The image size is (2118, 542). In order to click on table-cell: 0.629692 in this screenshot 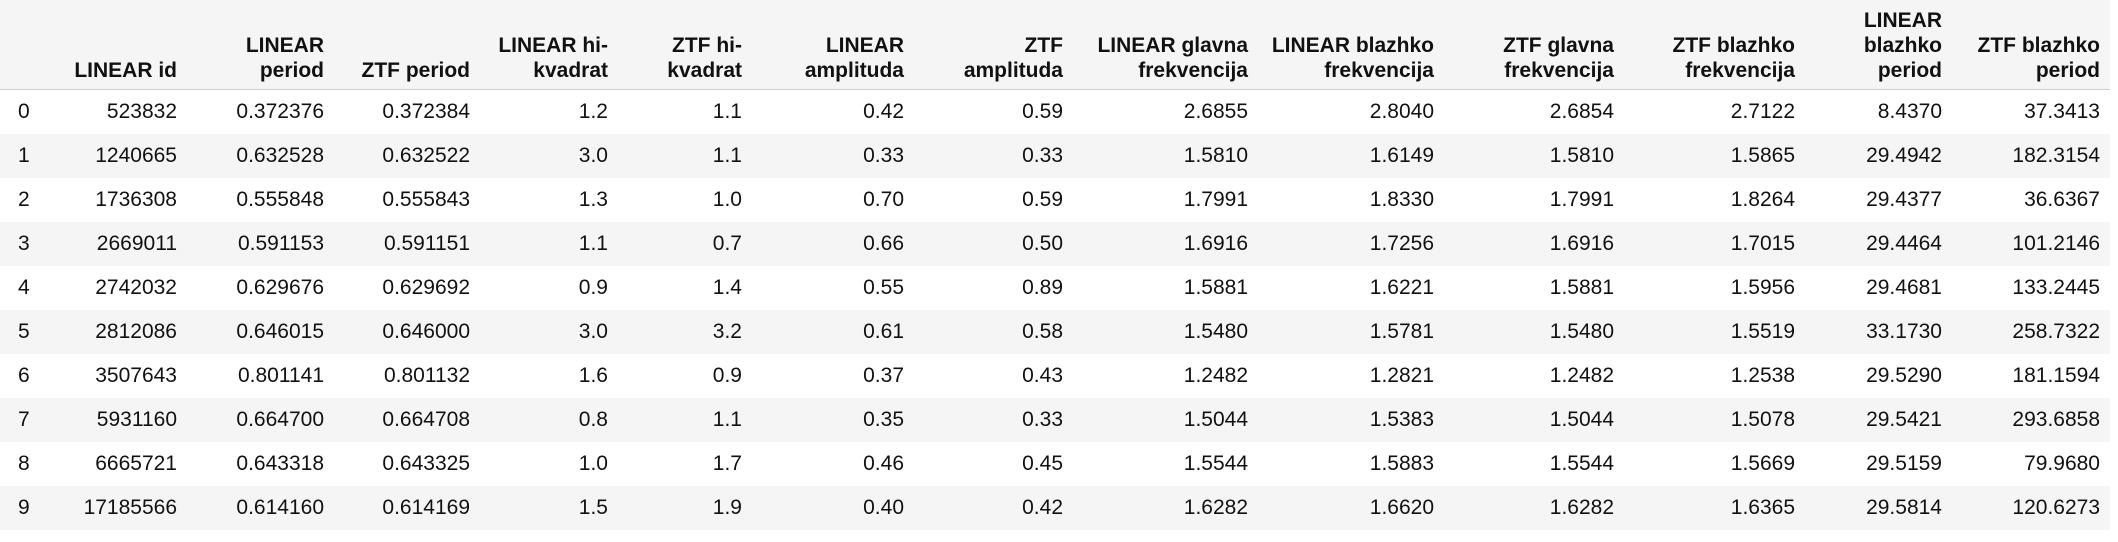, I will do `click(426, 287)`.